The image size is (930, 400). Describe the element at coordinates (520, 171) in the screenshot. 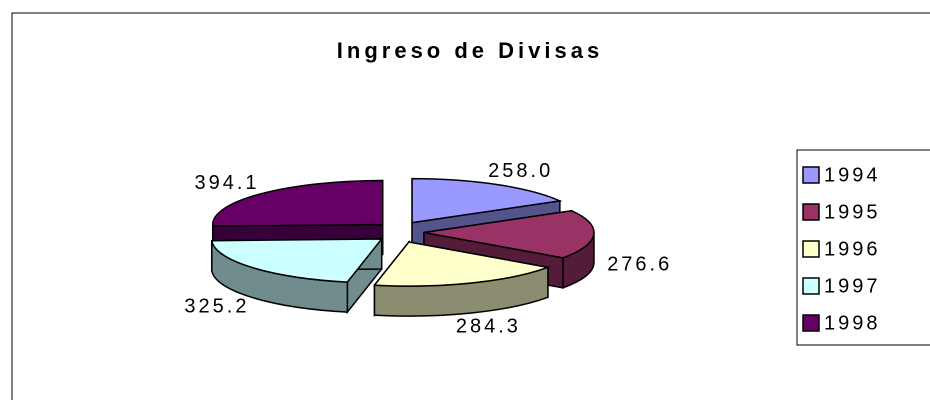

I see `data-label: 258.0` at that location.